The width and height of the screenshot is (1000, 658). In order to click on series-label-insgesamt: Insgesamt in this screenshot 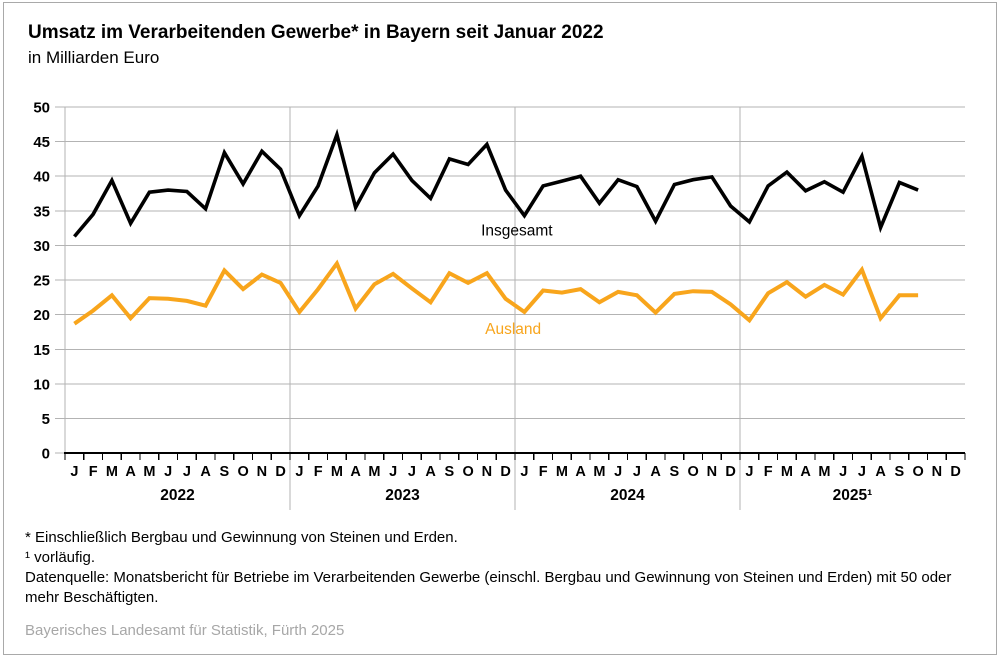, I will do `click(517, 231)`.